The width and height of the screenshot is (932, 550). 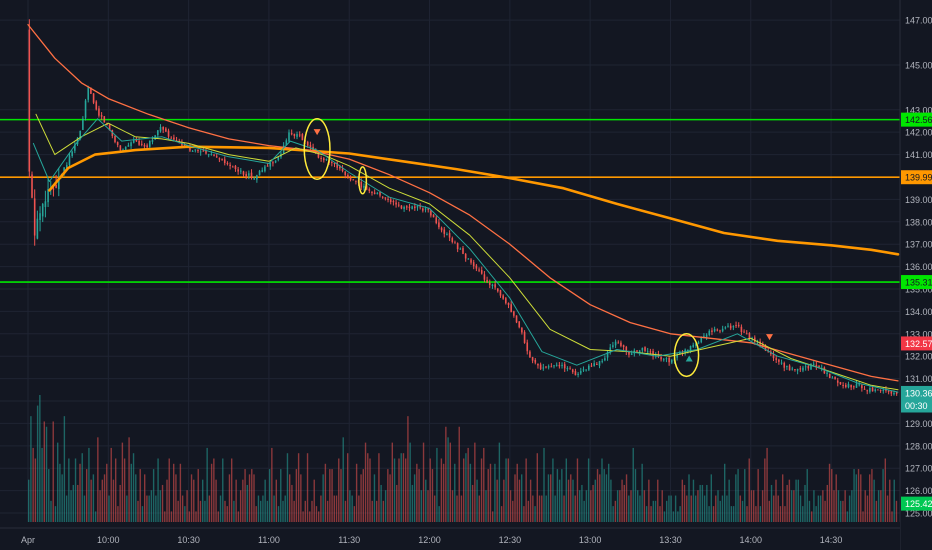 What do you see at coordinates (918, 267) in the screenshot?
I see `price-tick-label: 136.00` at bounding box center [918, 267].